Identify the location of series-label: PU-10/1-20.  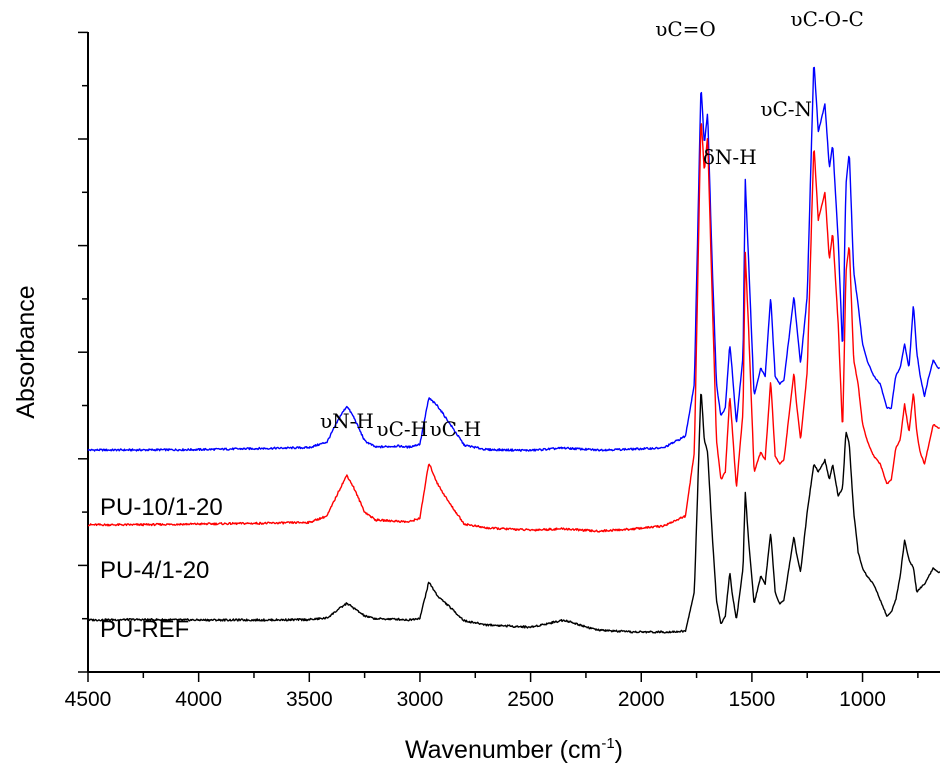
(161, 507).